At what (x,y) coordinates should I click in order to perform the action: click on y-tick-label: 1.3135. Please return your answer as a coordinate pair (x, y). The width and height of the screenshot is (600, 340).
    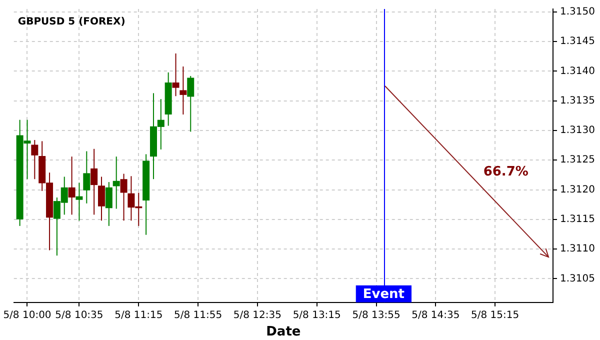
    Looking at the image, I should click on (578, 100).